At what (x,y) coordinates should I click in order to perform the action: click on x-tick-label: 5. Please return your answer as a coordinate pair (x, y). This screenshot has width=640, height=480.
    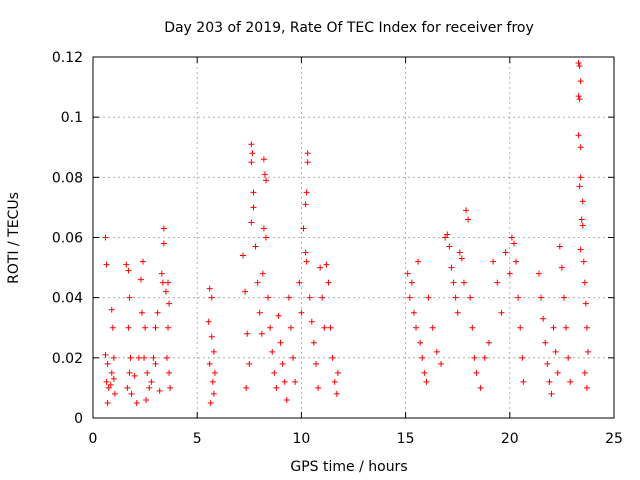
    Looking at the image, I should click on (197, 439).